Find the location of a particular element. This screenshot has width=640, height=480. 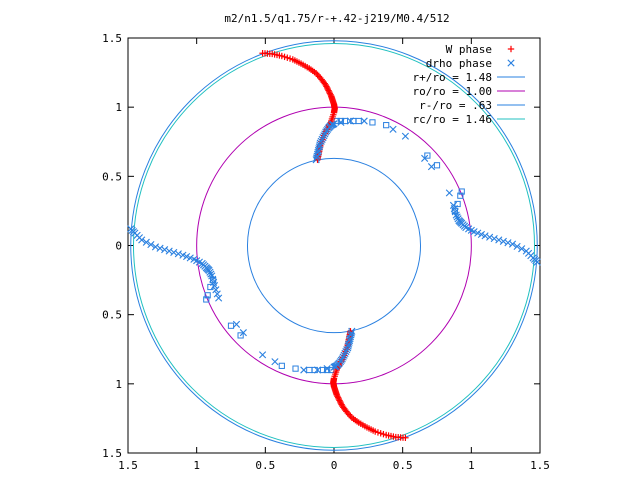

y-tick-label: 1.5 is located at coordinates (112, 453).